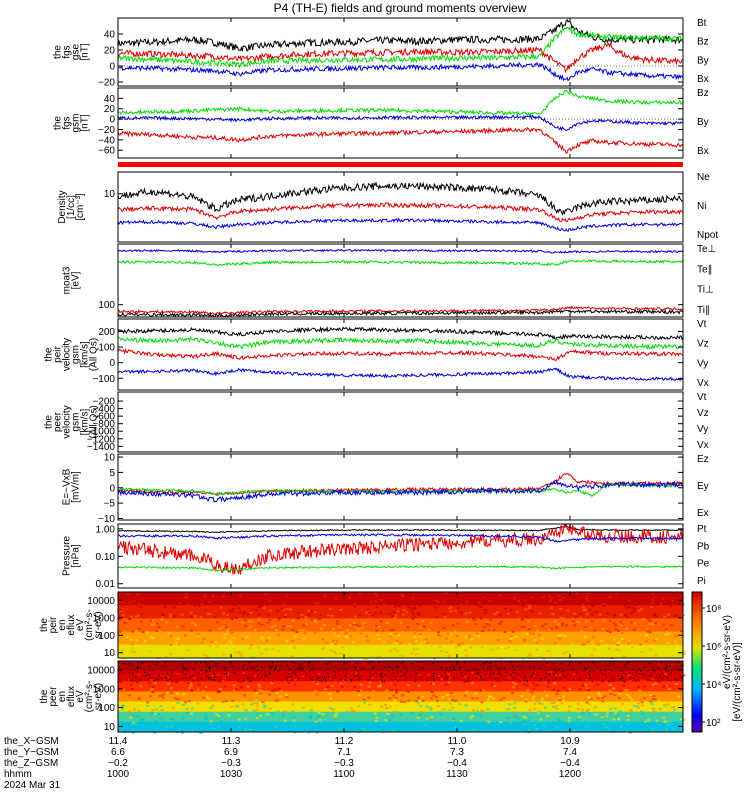 The height and width of the screenshot is (800, 750). What do you see at coordinates (400, 164) in the screenshot?
I see `status-bar` at bounding box center [400, 164].